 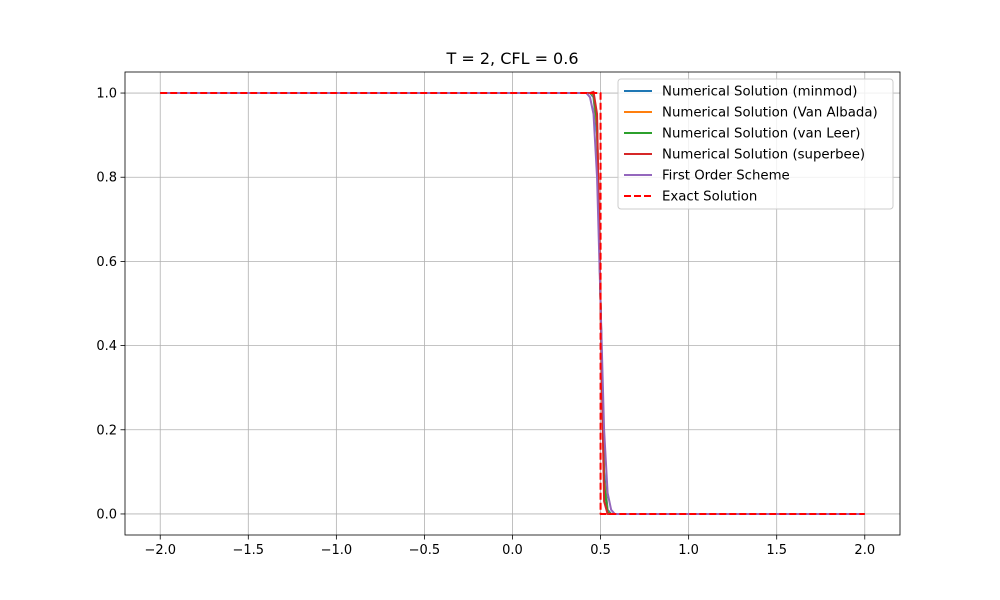 I want to click on x-tick-label: 0.5, so click(x=600, y=550).